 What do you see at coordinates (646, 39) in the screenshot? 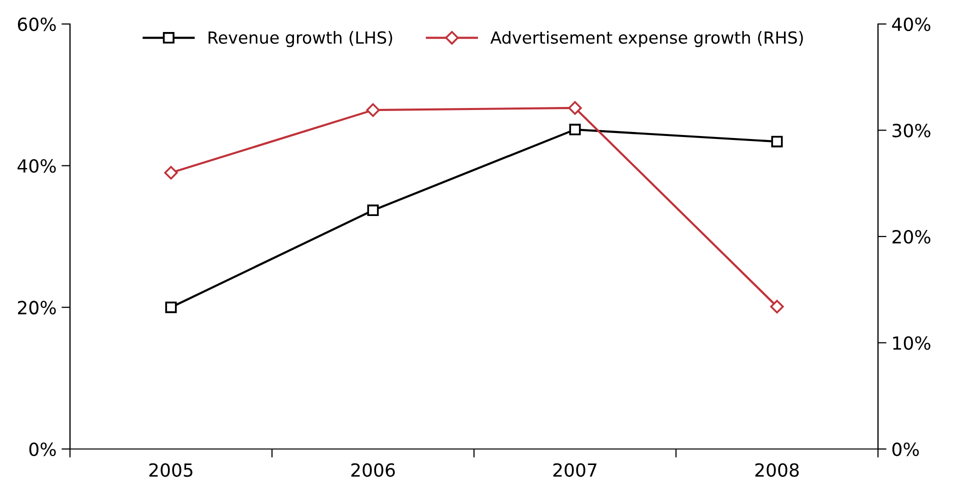
I see `legend-label: Advertisement expense growth (RHS)` at bounding box center [646, 39].